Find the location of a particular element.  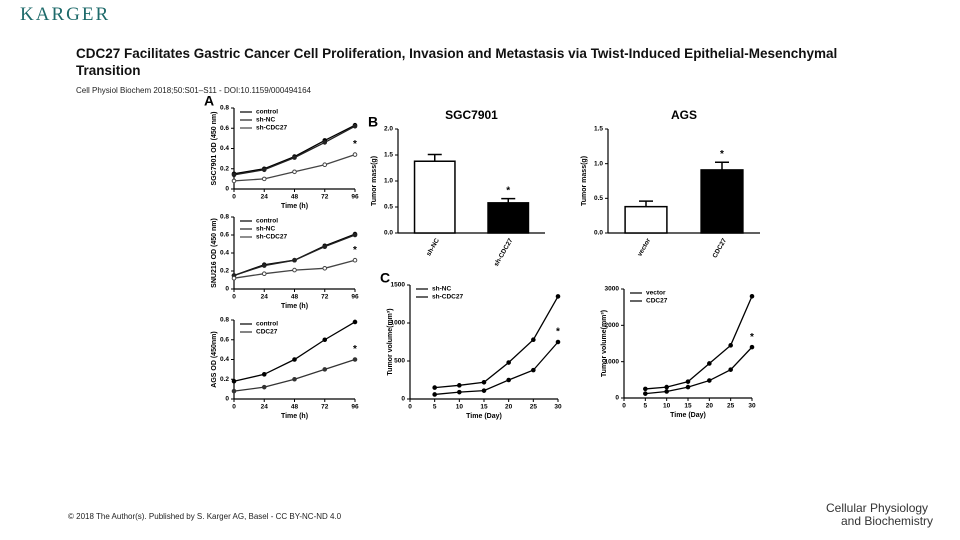

x-tick-label: 20 is located at coordinates (710, 406).